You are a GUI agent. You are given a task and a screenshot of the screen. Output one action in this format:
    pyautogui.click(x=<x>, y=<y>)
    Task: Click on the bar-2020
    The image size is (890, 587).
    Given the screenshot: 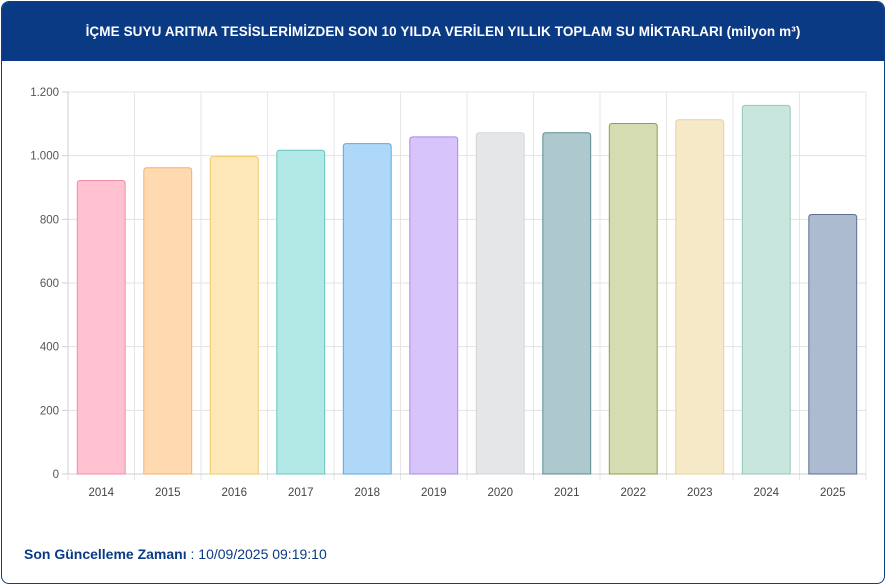 What is the action you would take?
    pyautogui.click(x=500, y=303)
    